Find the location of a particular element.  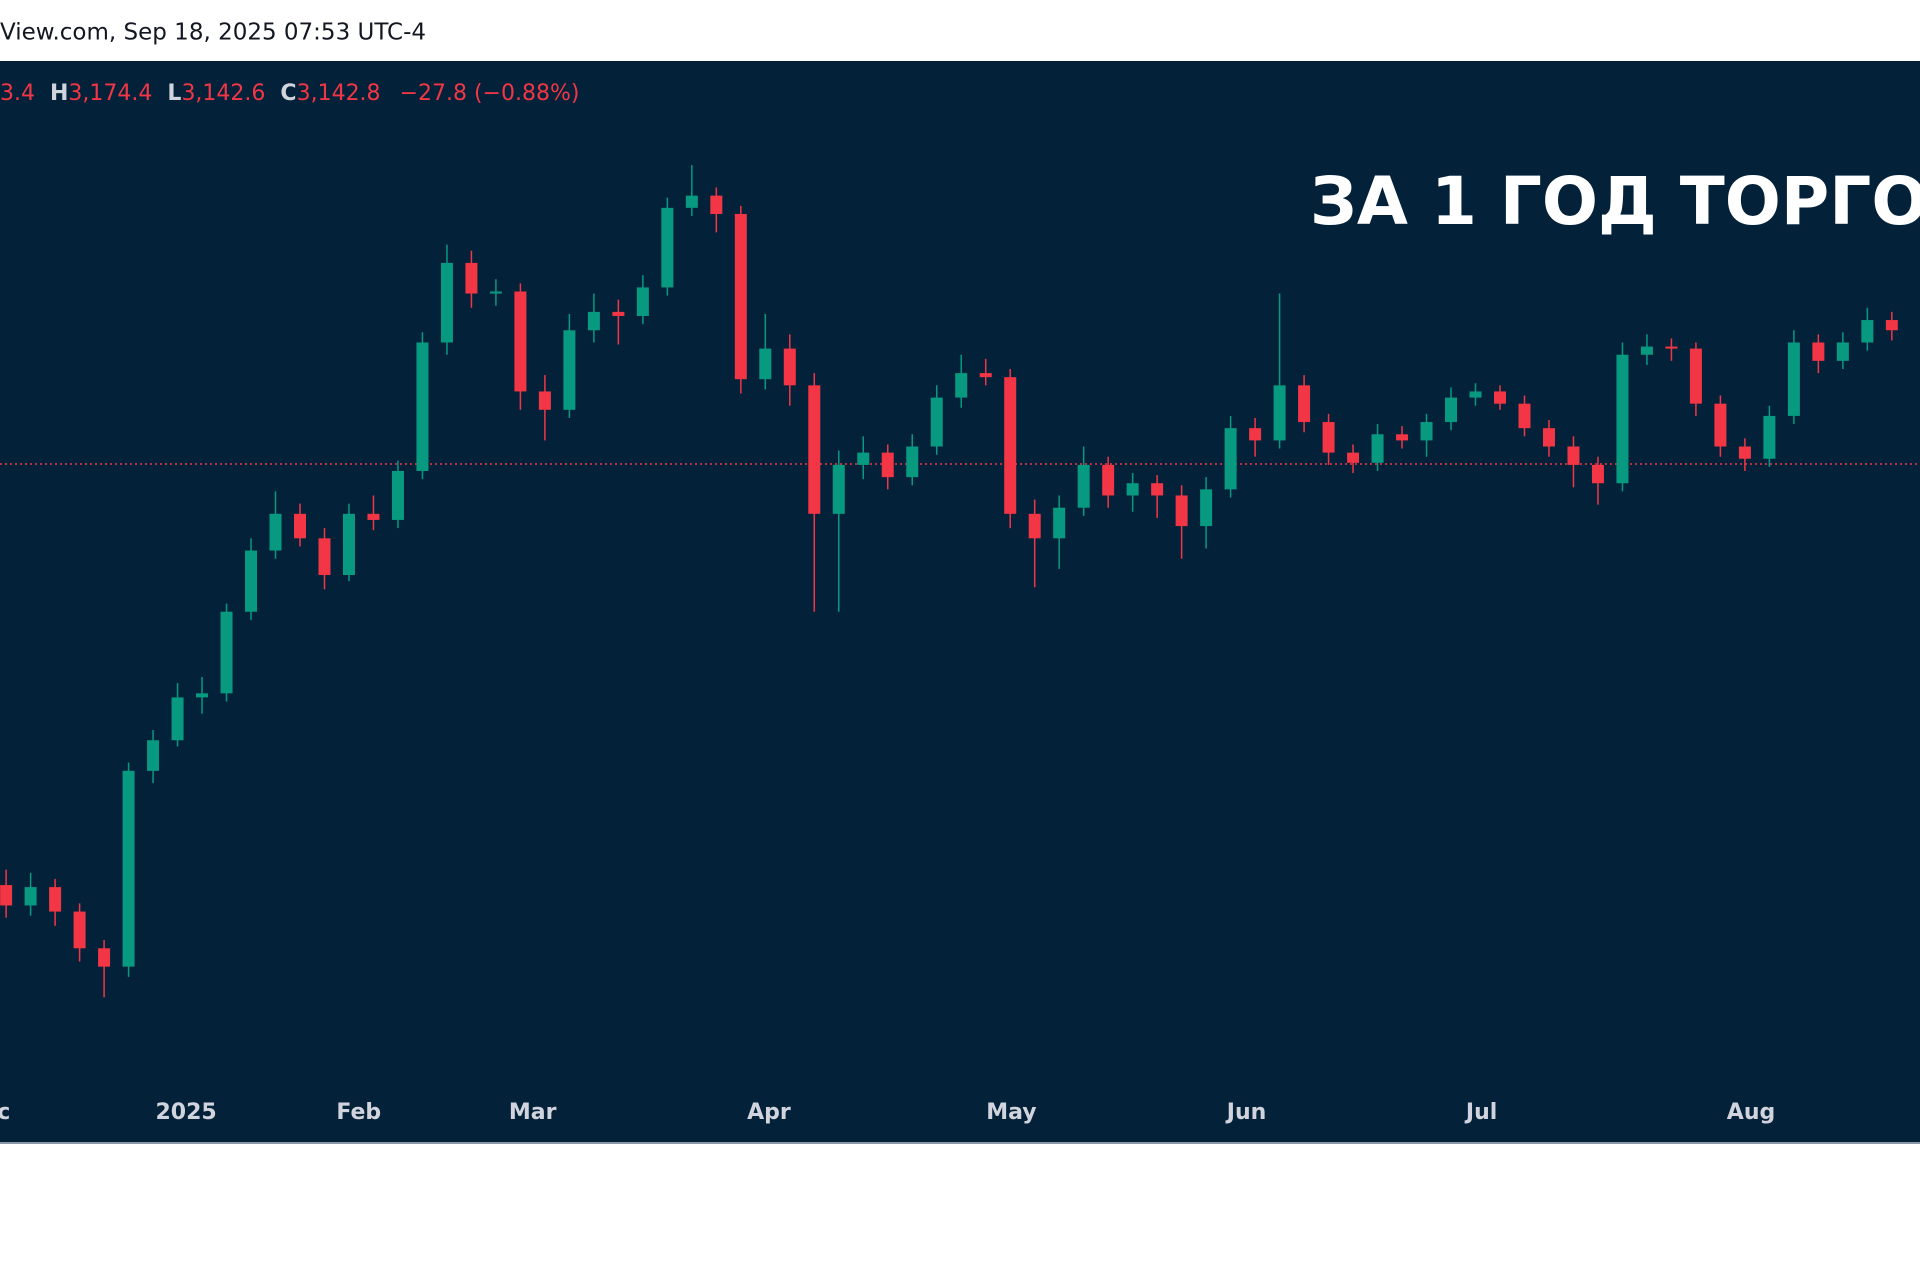

legend-value: 3,142.8 is located at coordinates (339, 93).